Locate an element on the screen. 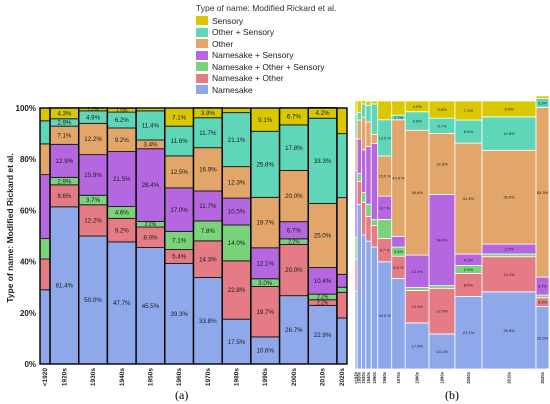  bar-data-label: 45.5% is located at coordinates (151, 306).